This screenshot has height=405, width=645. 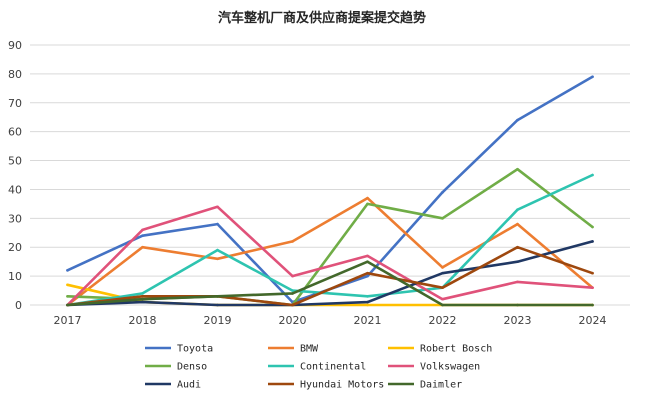 What do you see at coordinates (450, 367) in the screenshot?
I see `legend-label: Volkswagen` at bounding box center [450, 367].